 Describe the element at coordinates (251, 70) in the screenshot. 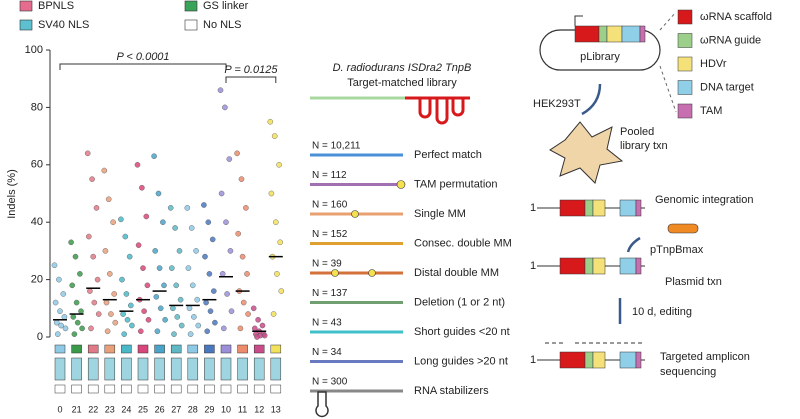

I see `annotation: P = 0.0125` at that location.